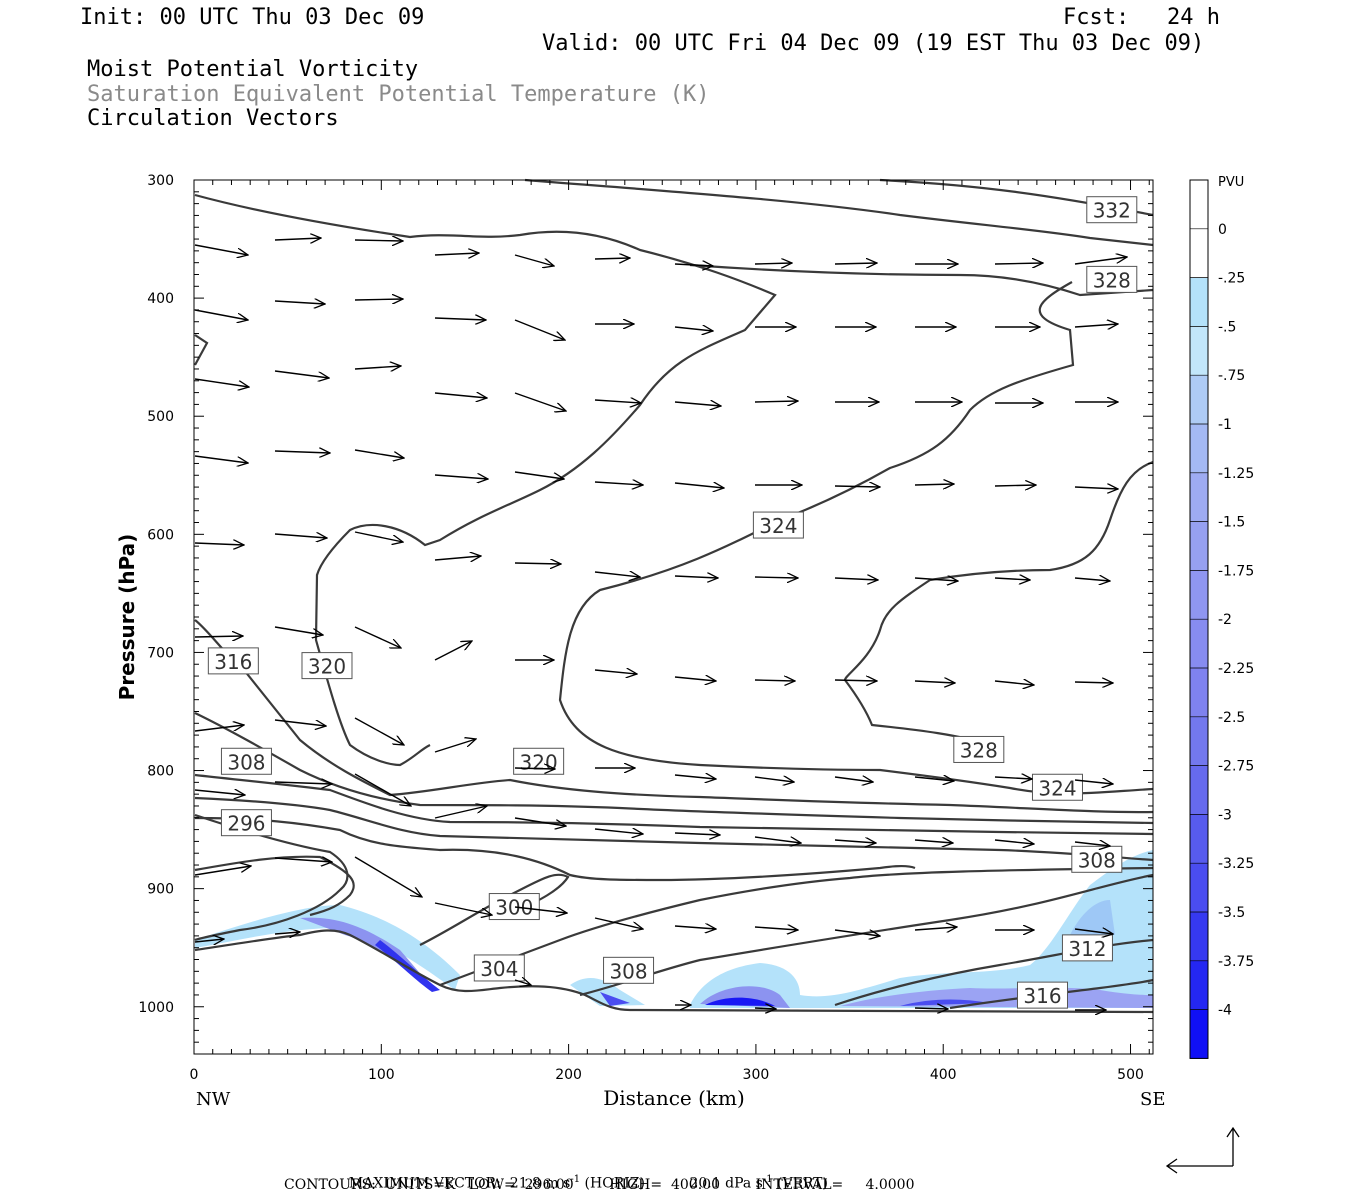 The height and width of the screenshot is (1200, 1350). Describe the element at coordinates (160, 890) in the screenshot. I see `y-tick-label: 900` at that location.